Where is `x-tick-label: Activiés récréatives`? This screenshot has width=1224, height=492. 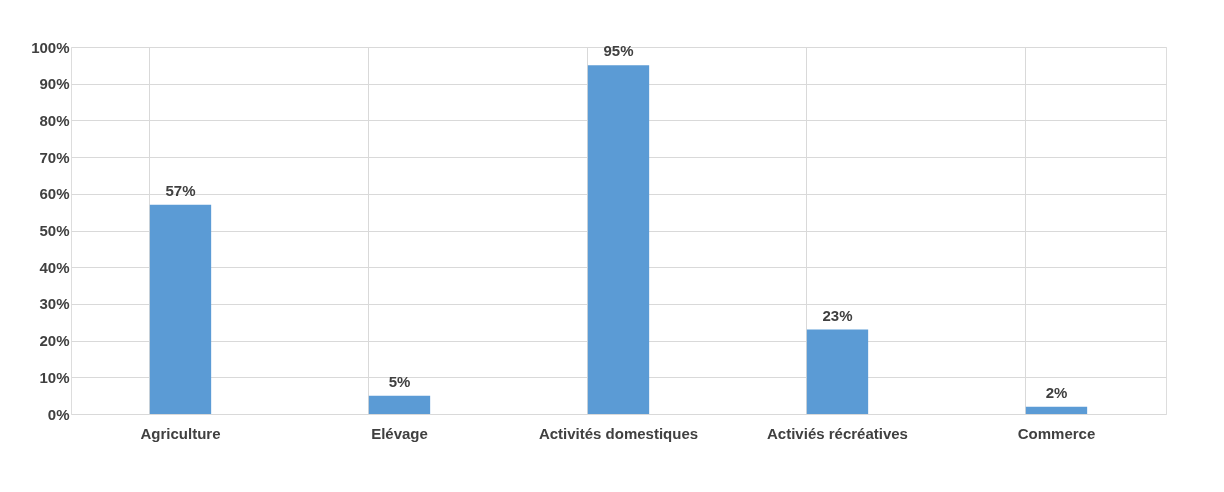
x-tick-label: Activiés récréatives is located at coordinates (837, 433).